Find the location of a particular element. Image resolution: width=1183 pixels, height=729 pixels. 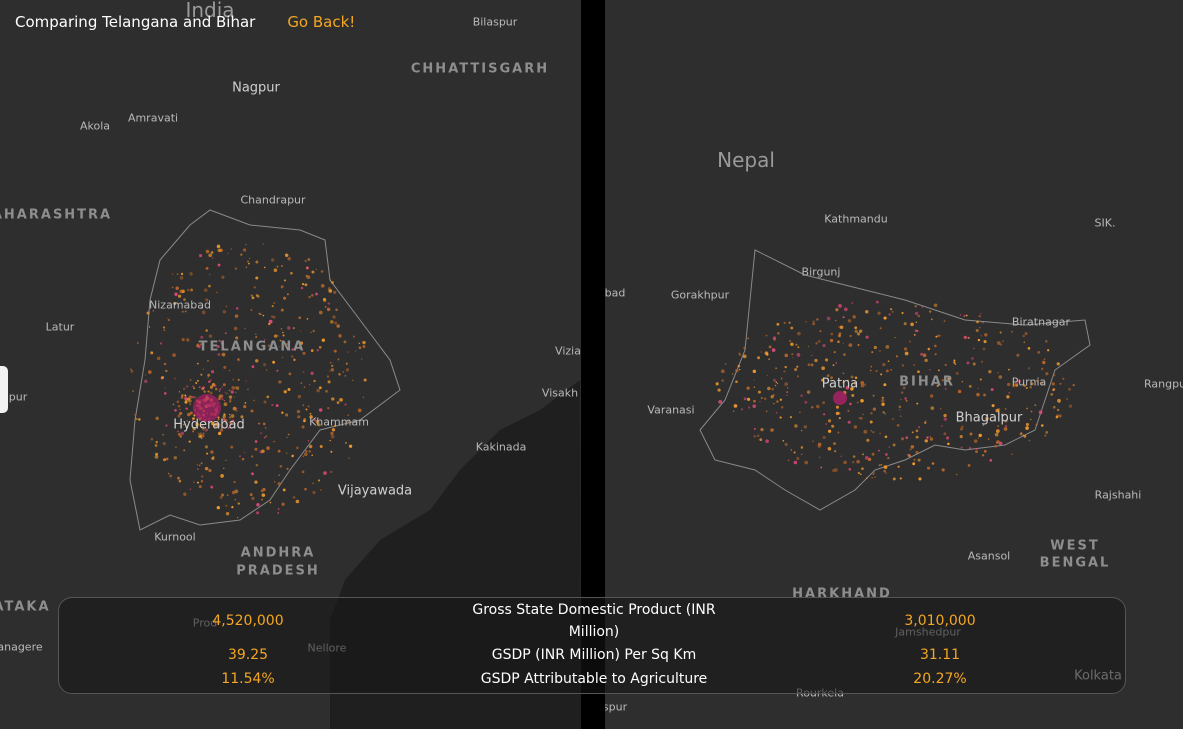

metric-label: GSDP Attributable to Agriculture is located at coordinates (594, 679).